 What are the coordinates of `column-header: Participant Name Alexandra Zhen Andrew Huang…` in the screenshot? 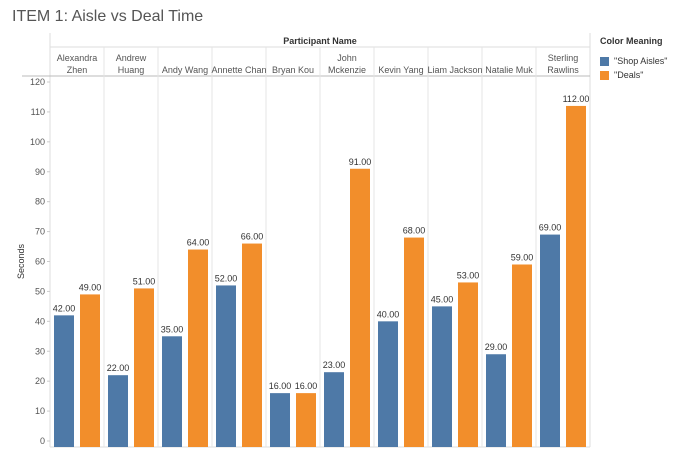 It's located at (318, 55).